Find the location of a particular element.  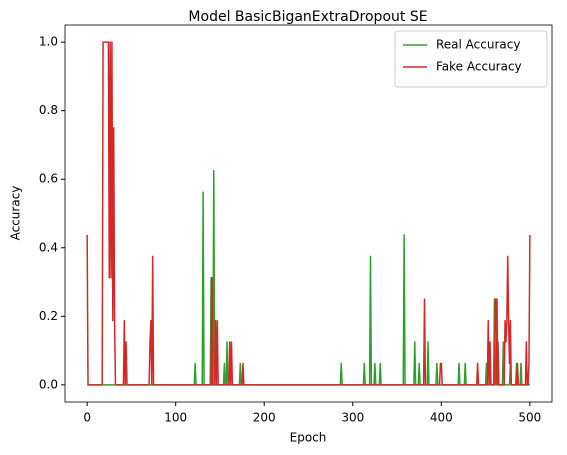

y-tick-label: 0.8 is located at coordinates (48, 110).